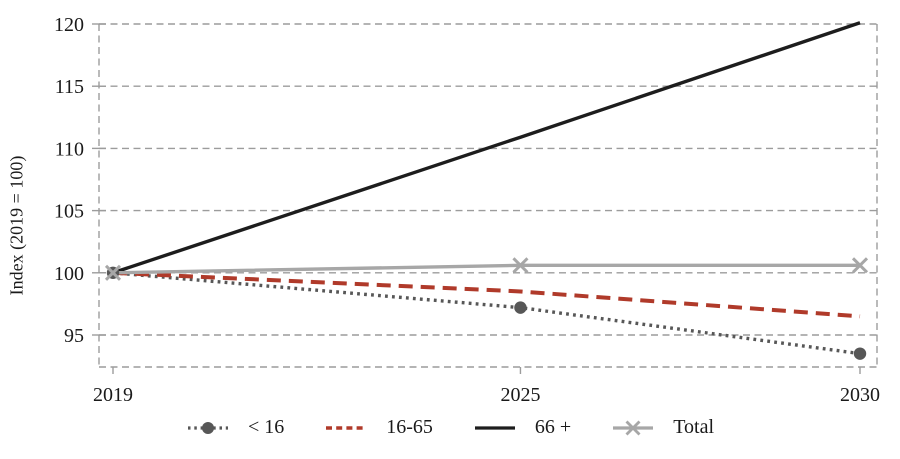  Describe the element at coordinates (74, 336) in the screenshot. I see `svg-text: 95` at that location.